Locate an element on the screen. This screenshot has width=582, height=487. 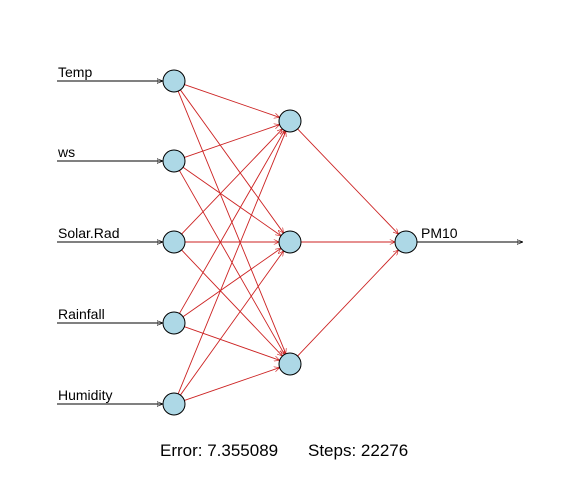
input-label-5: Humidity is located at coordinates (85, 395).